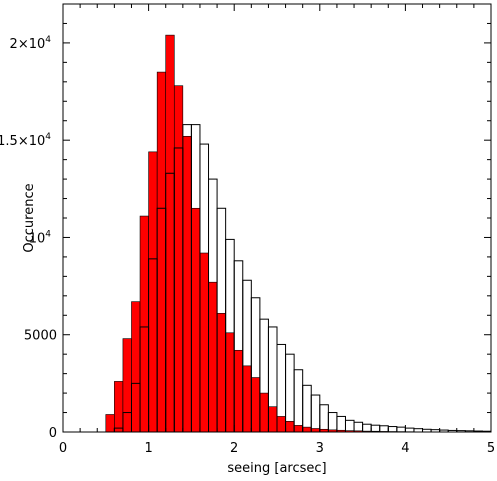 Image resolution: width=497 pixels, height=481 pixels. I want to click on y-tick-label: 104, so click(40, 237).